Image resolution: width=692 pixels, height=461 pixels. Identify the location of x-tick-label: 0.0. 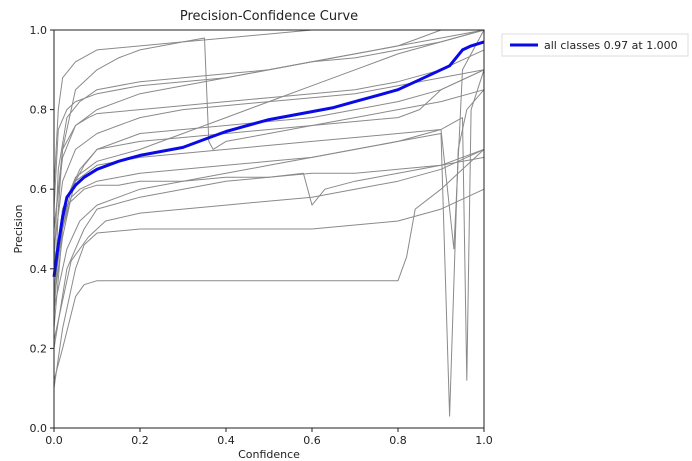
(54, 440).